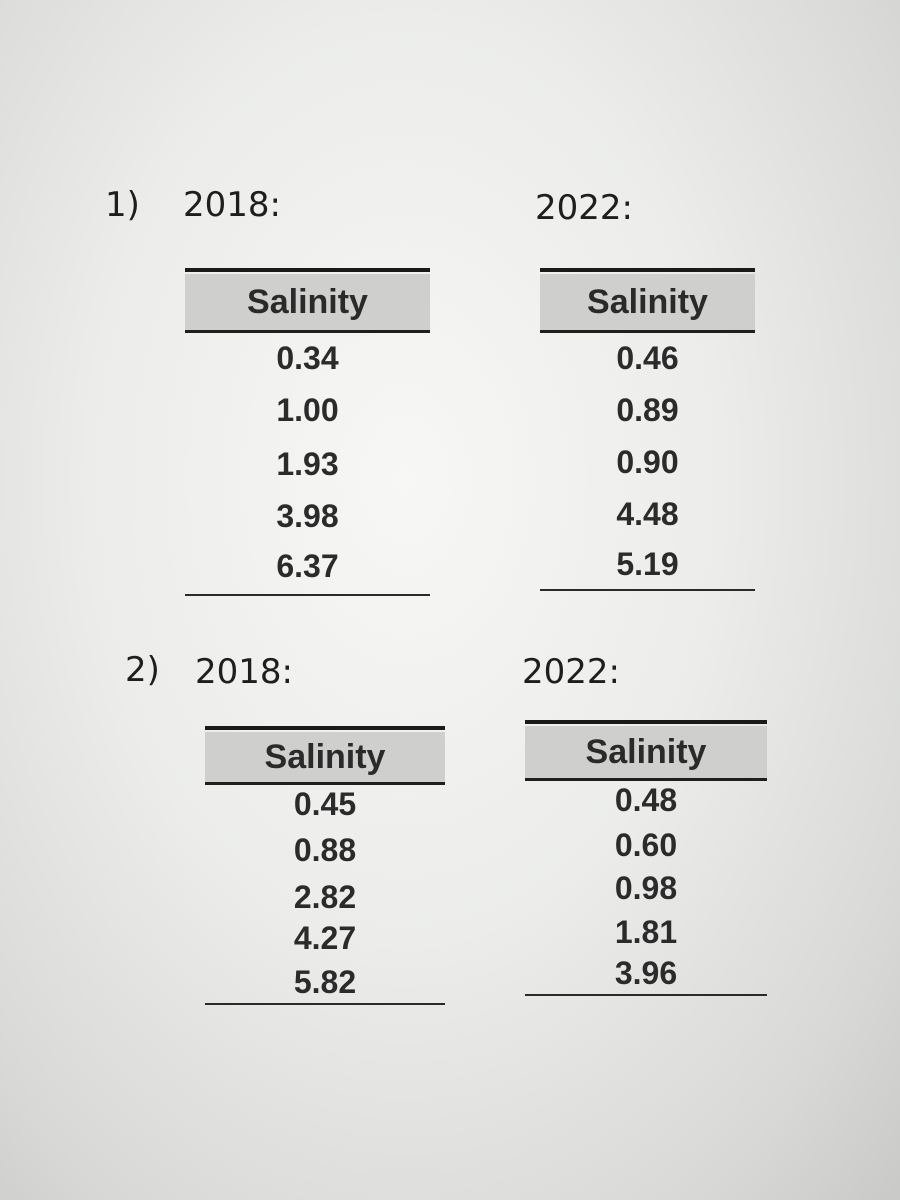  Describe the element at coordinates (307, 433) in the screenshot. I see `salinity-table: Salinity 0.34 1.00 1.93 3.98 6.37` at that location.